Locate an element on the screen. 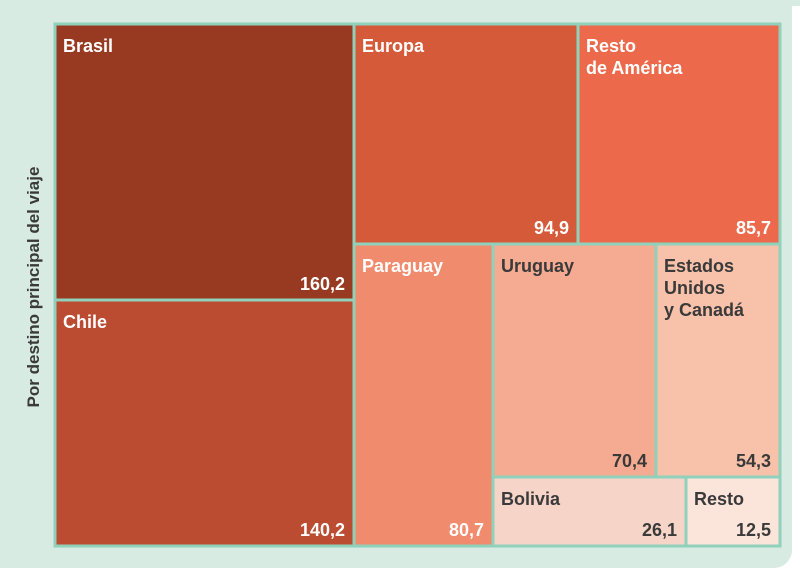 Image resolution: width=800 pixels, height=568 pixels. treemap-rect-estados-unidos-y-canada is located at coordinates (718, 360).